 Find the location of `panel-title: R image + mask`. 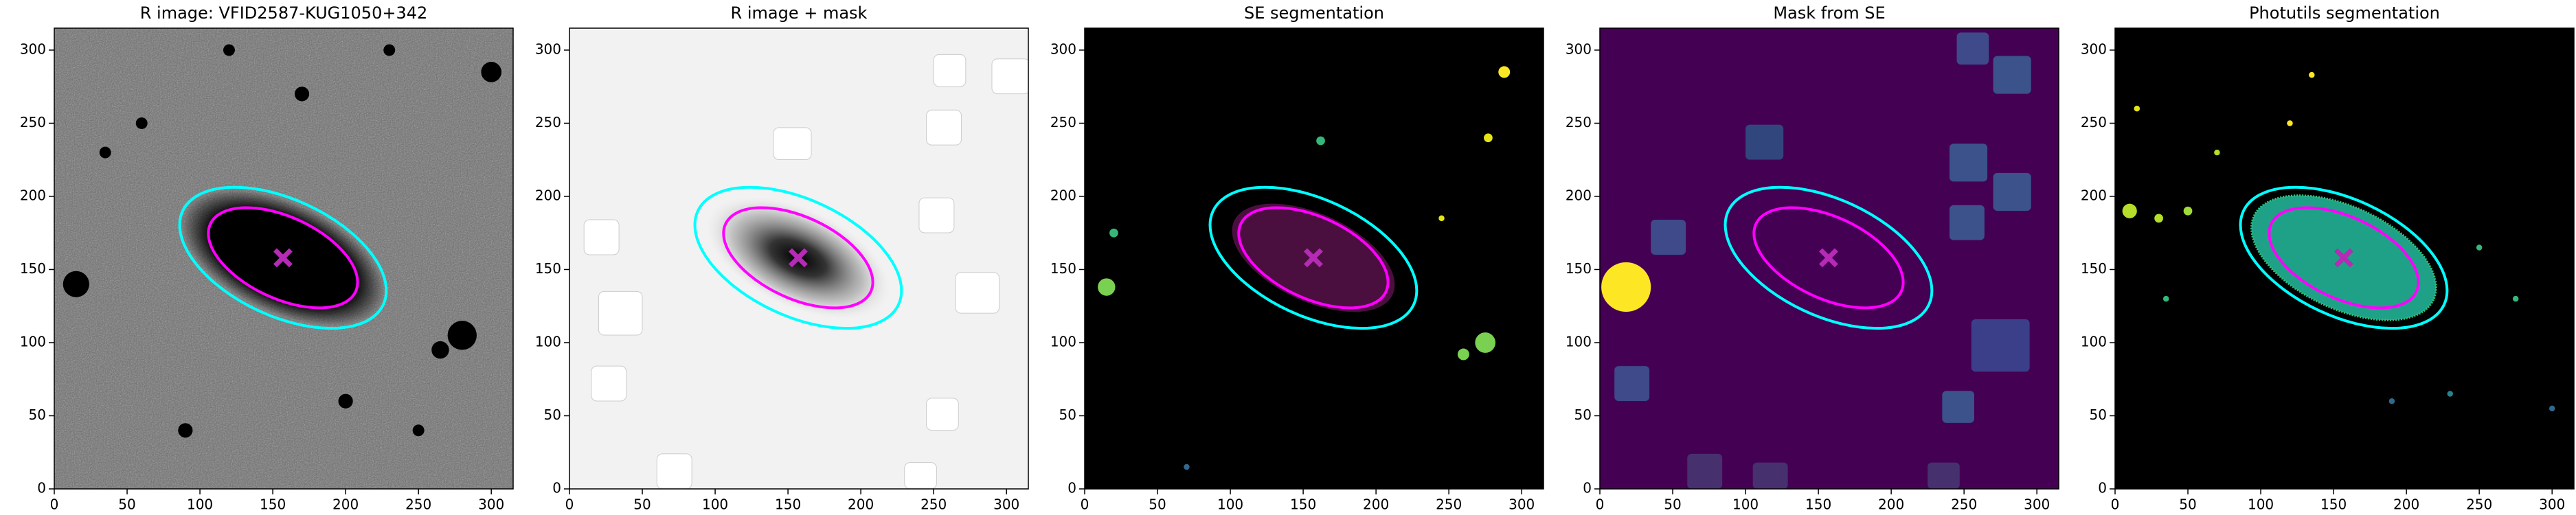

panel-title: R image + mask is located at coordinates (799, 13).